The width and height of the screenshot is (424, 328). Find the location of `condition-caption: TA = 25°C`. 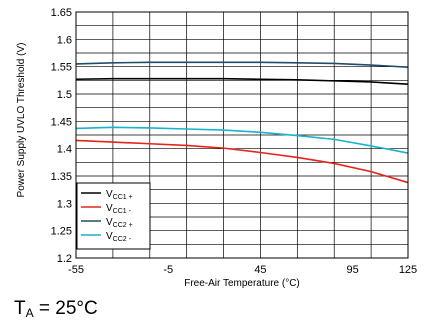

condition-caption: TA = 25°C is located at coordinates (56, 309).